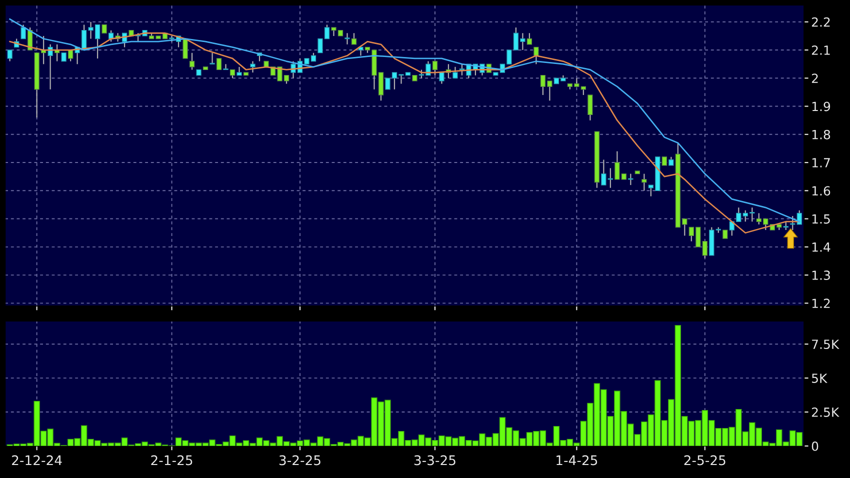 This screenshot has width=850, height=478. Describe the element at coordinates (821, 50) in the screenshot. I see `y-tick-label: 2.1` at that location.